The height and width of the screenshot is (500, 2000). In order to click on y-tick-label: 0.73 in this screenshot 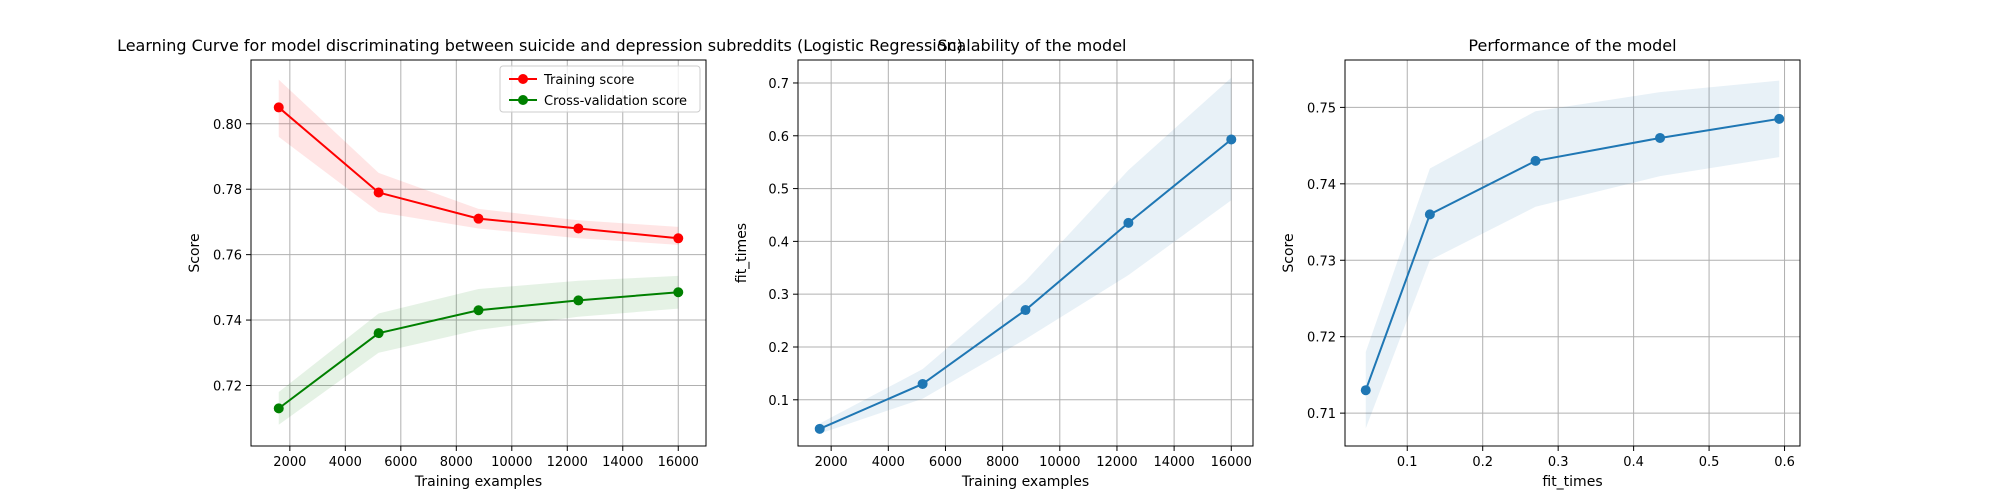, I will do `click(1321, 261)`.